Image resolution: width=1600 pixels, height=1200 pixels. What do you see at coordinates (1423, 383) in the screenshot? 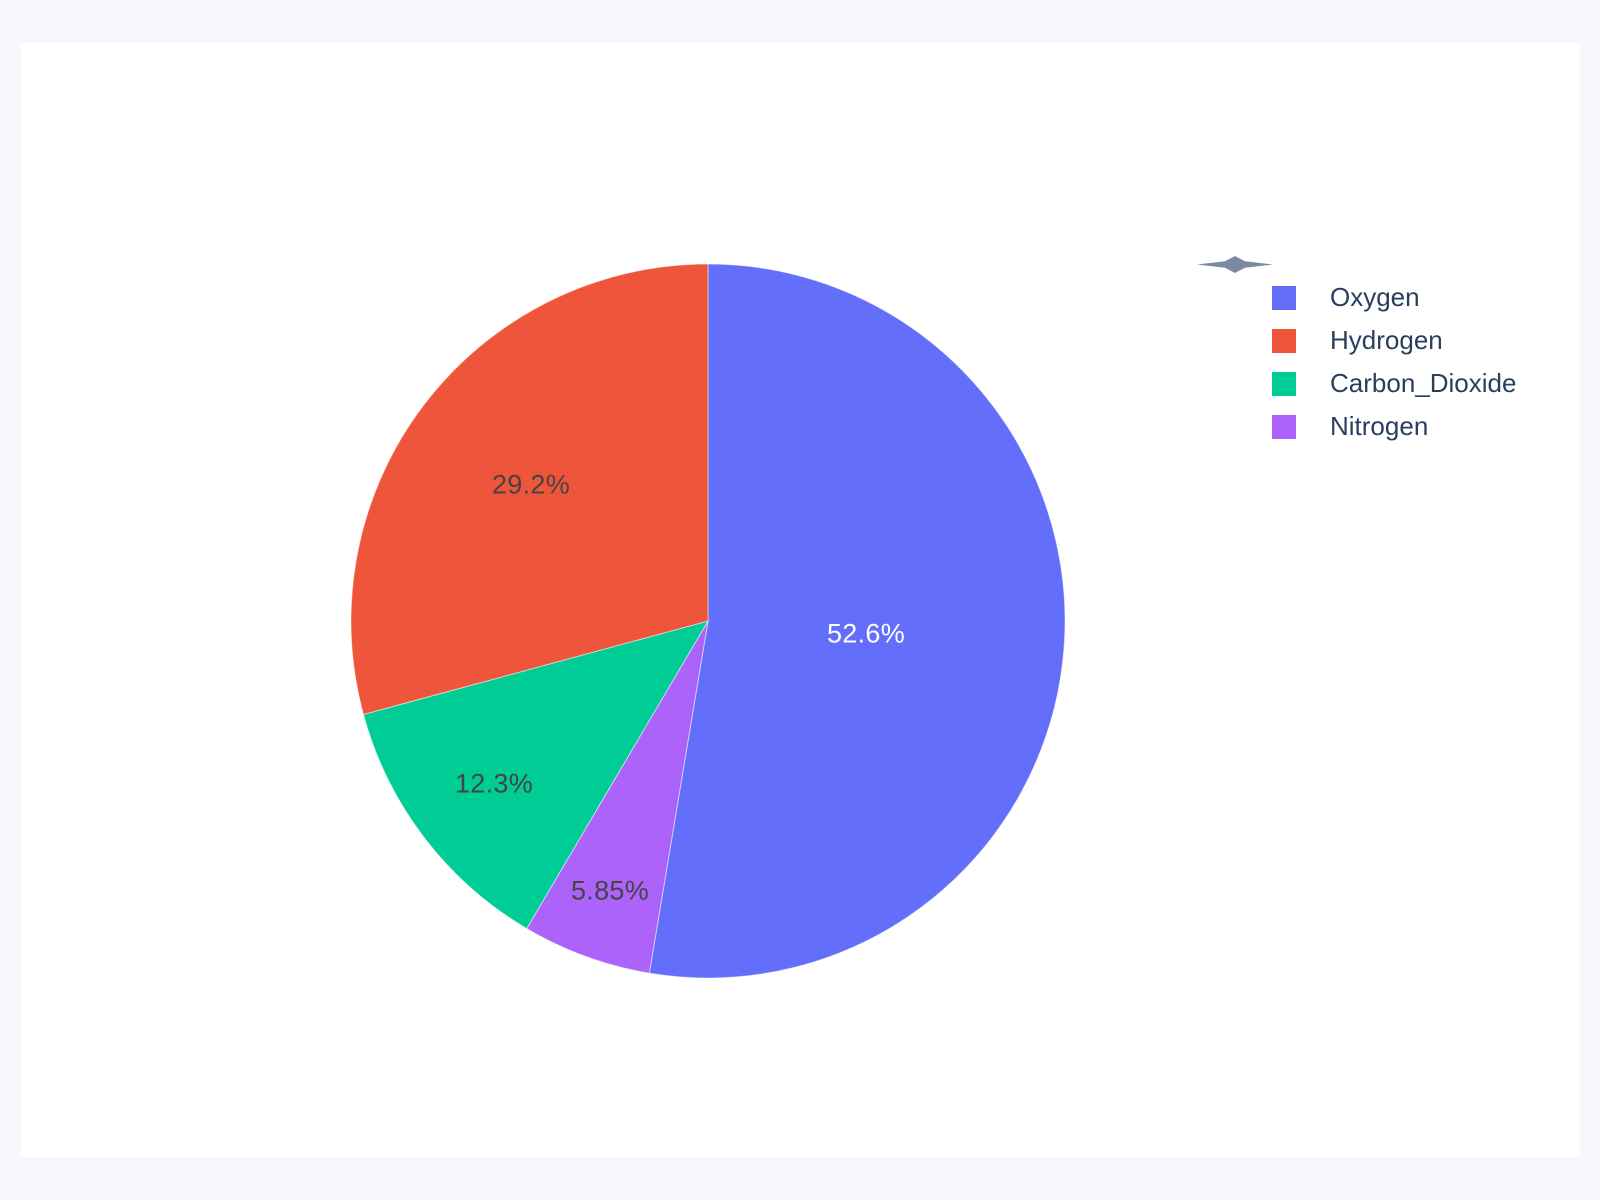
I see `legend-label-carbon_dioxide: Carbon_Dioxide` at bounding box center [1423, 383].